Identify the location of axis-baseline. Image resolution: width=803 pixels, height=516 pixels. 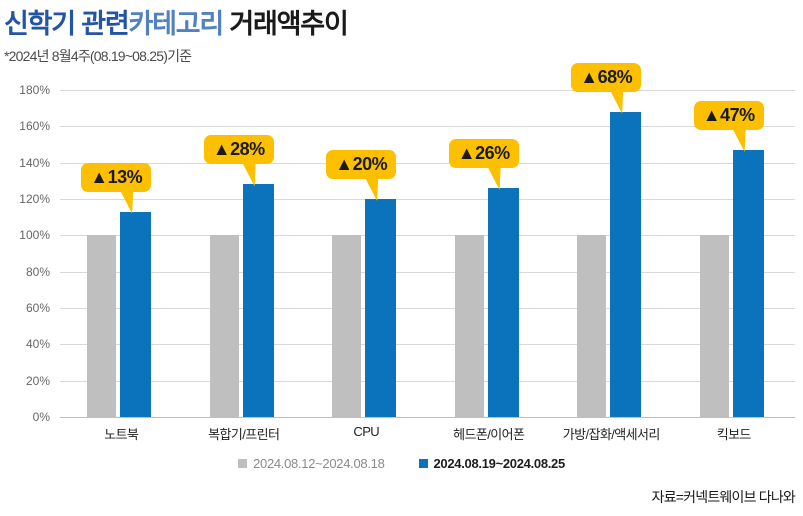
(427, 417).